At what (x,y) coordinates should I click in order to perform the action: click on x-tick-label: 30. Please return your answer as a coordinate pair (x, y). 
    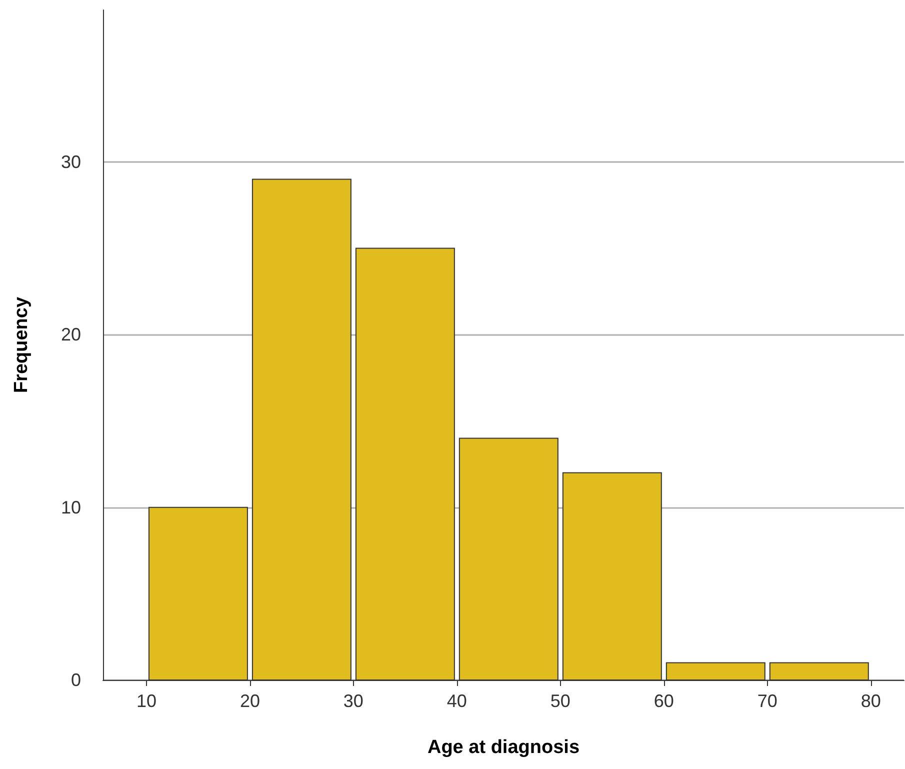
    Looking at the image, I should click on (353, 701).